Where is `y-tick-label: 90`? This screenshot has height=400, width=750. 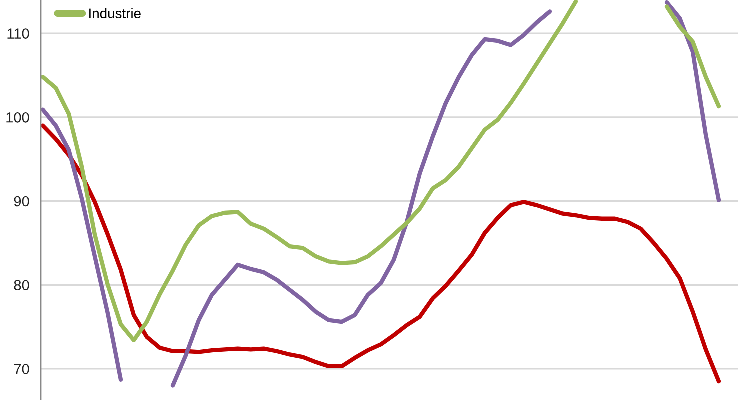 y-tick-label: 90 is located at coordinates (22, 201).